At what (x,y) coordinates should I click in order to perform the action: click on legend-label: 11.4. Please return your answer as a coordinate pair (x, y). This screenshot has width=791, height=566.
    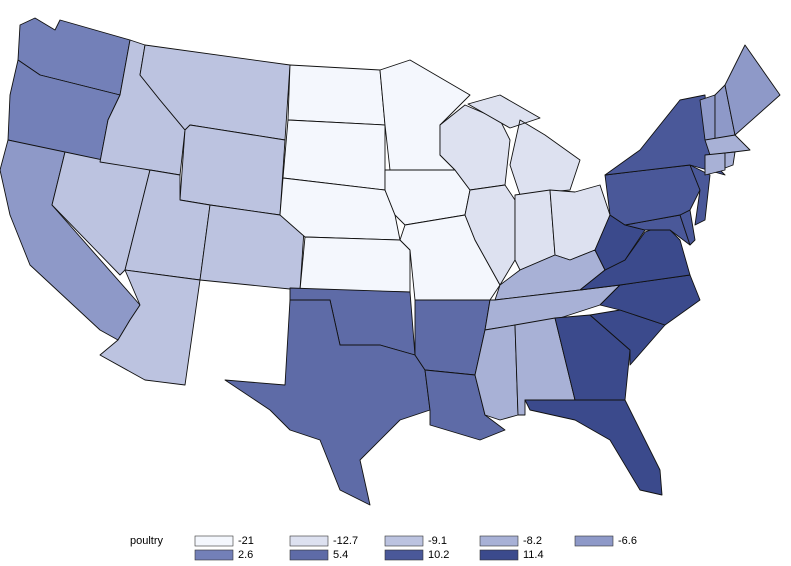
    Looking at the image, I should click on (533, 555).